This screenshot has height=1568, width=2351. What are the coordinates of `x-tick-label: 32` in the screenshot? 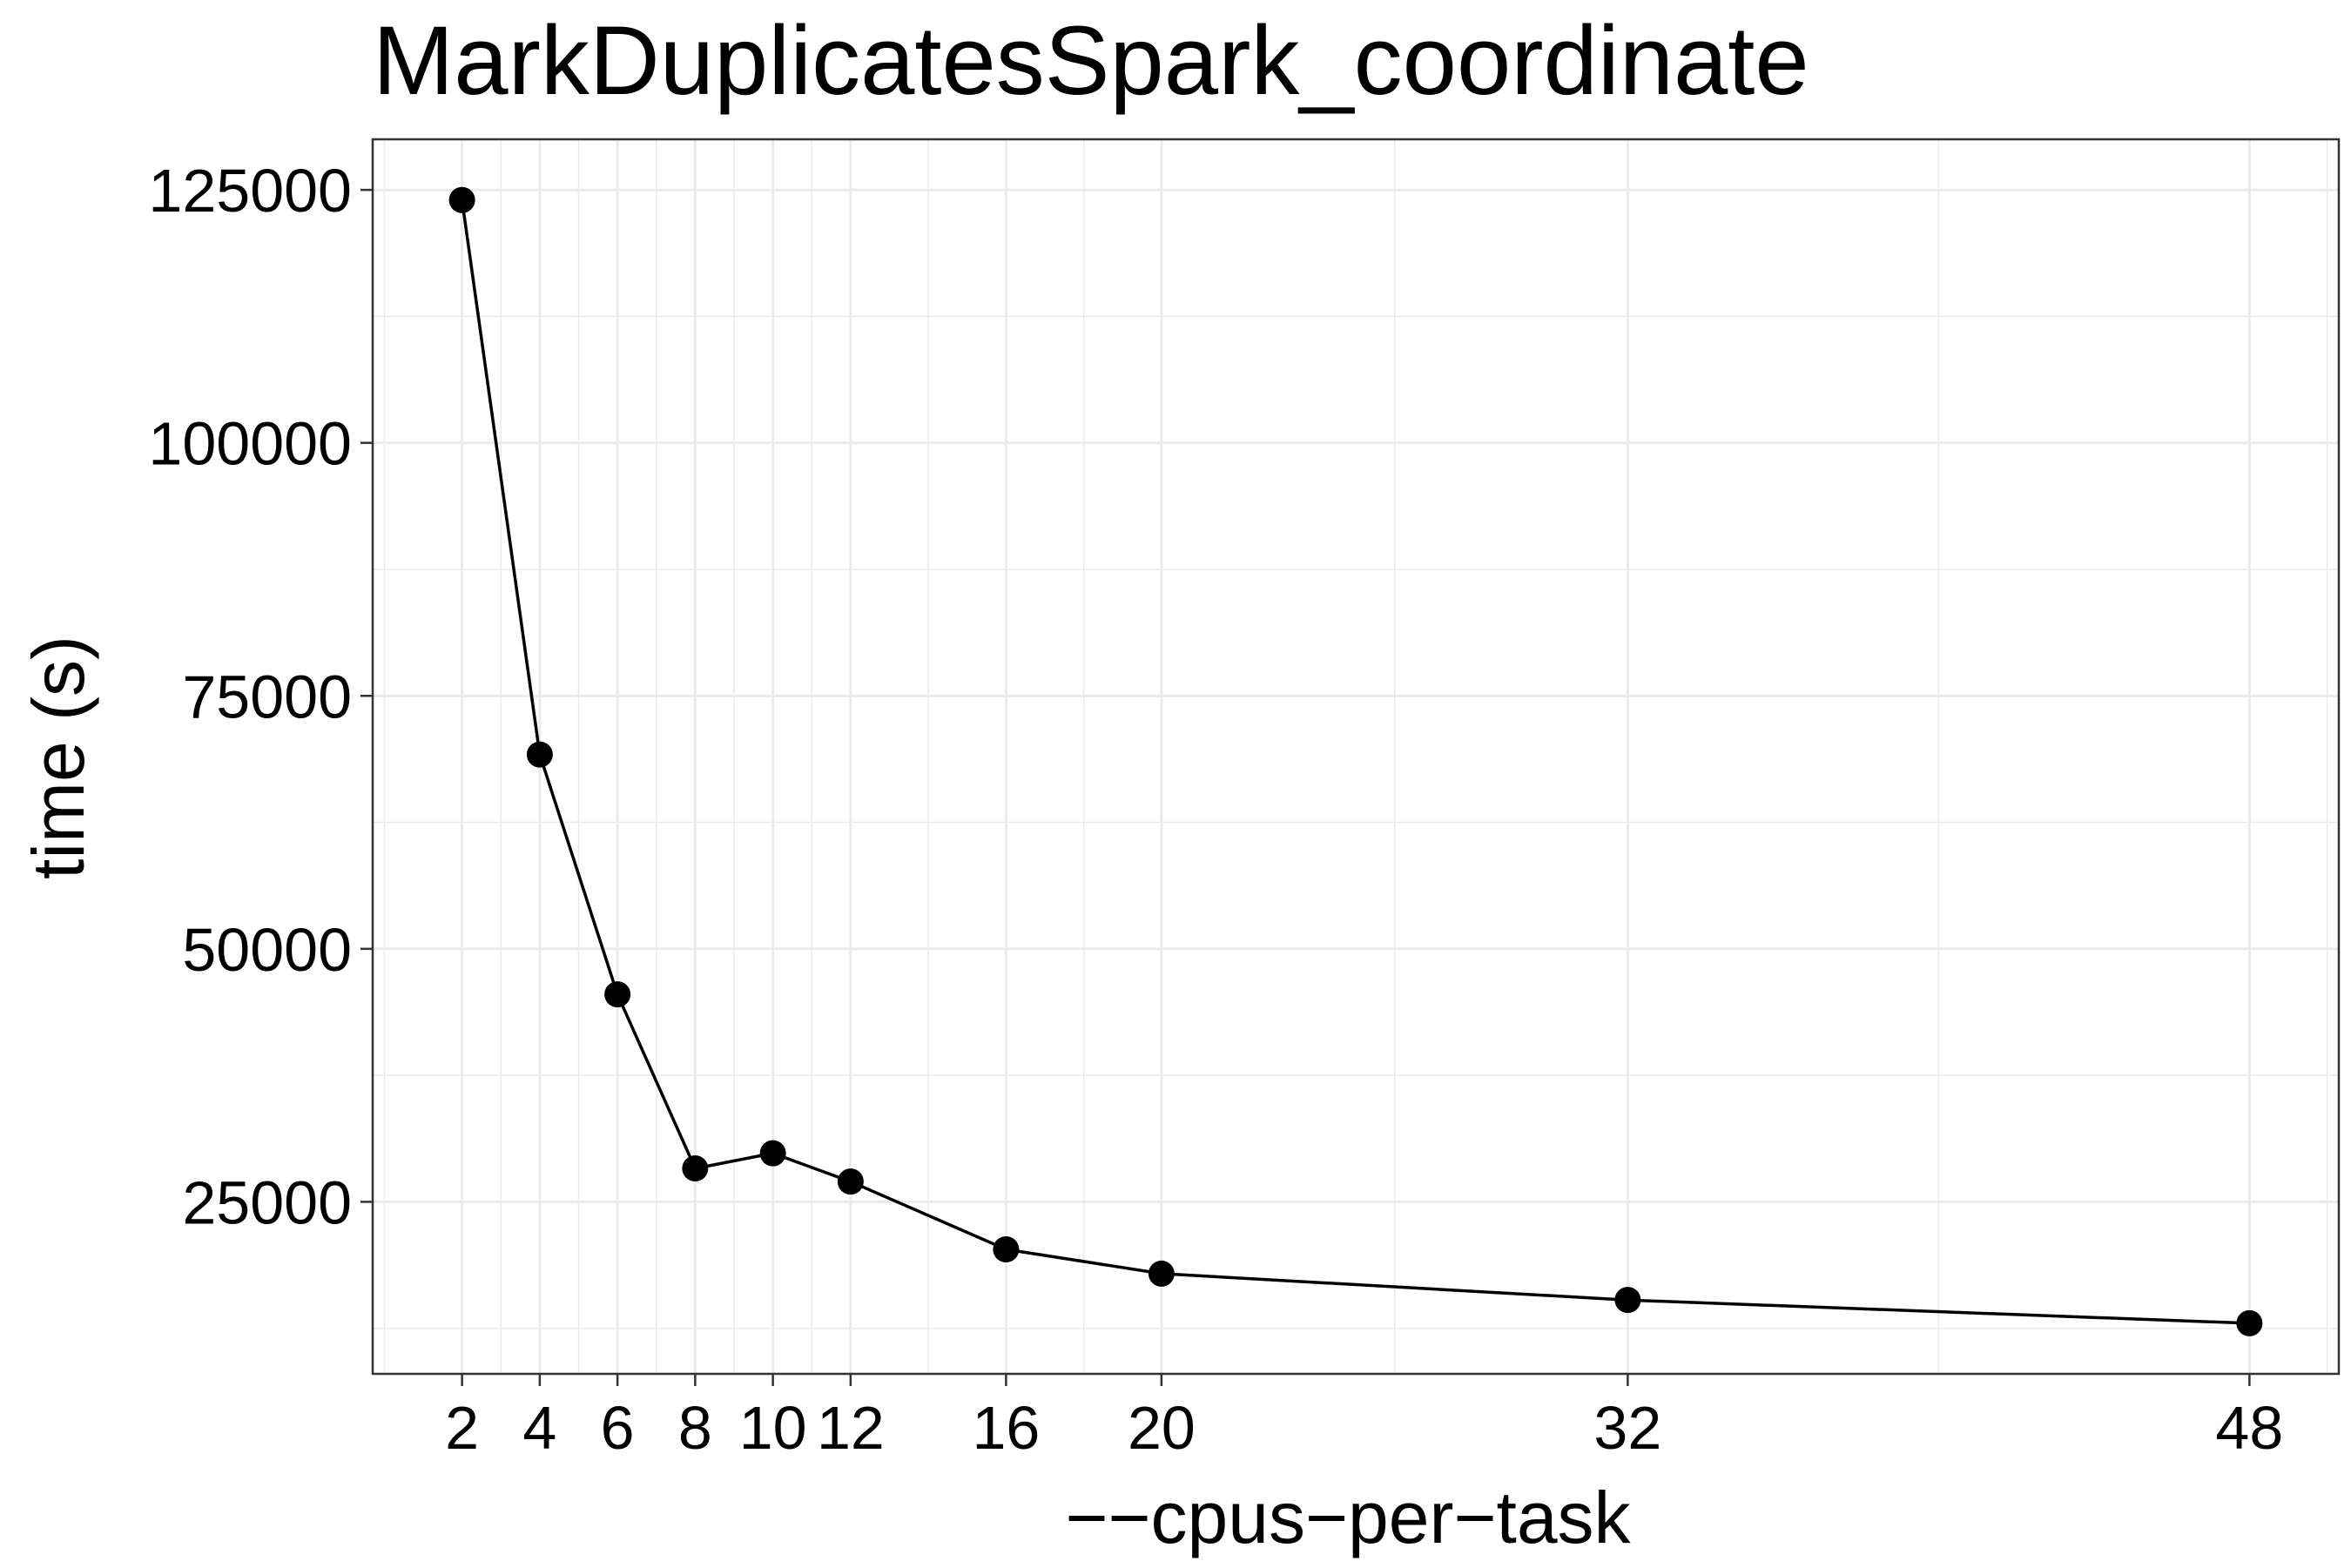 It's located at (1627, 1428).